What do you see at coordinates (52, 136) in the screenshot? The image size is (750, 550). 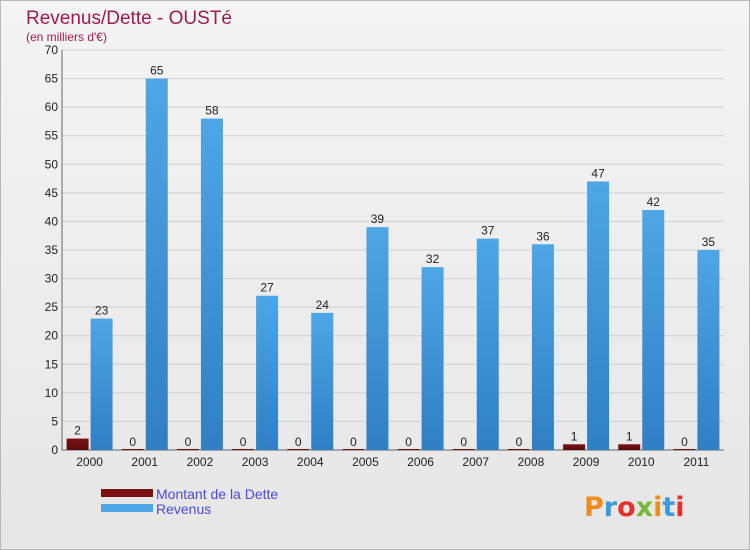 I see `y-tick-label: 55` at bounding box center [52, 136].